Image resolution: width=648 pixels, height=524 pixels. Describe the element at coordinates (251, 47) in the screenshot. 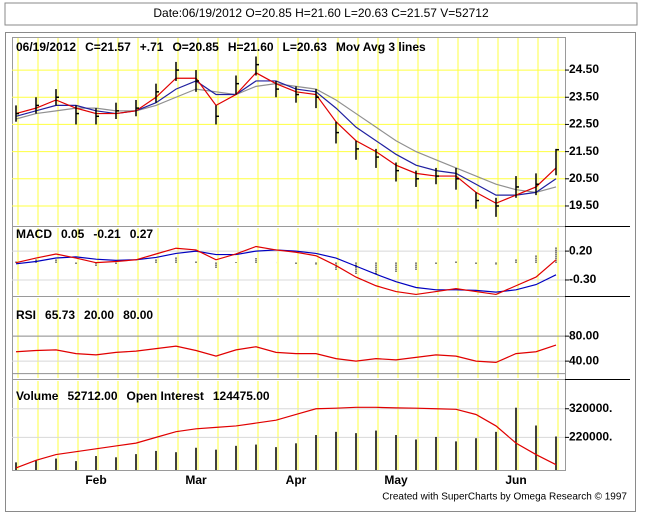

I see `legend-text: H=21.60` at that location.